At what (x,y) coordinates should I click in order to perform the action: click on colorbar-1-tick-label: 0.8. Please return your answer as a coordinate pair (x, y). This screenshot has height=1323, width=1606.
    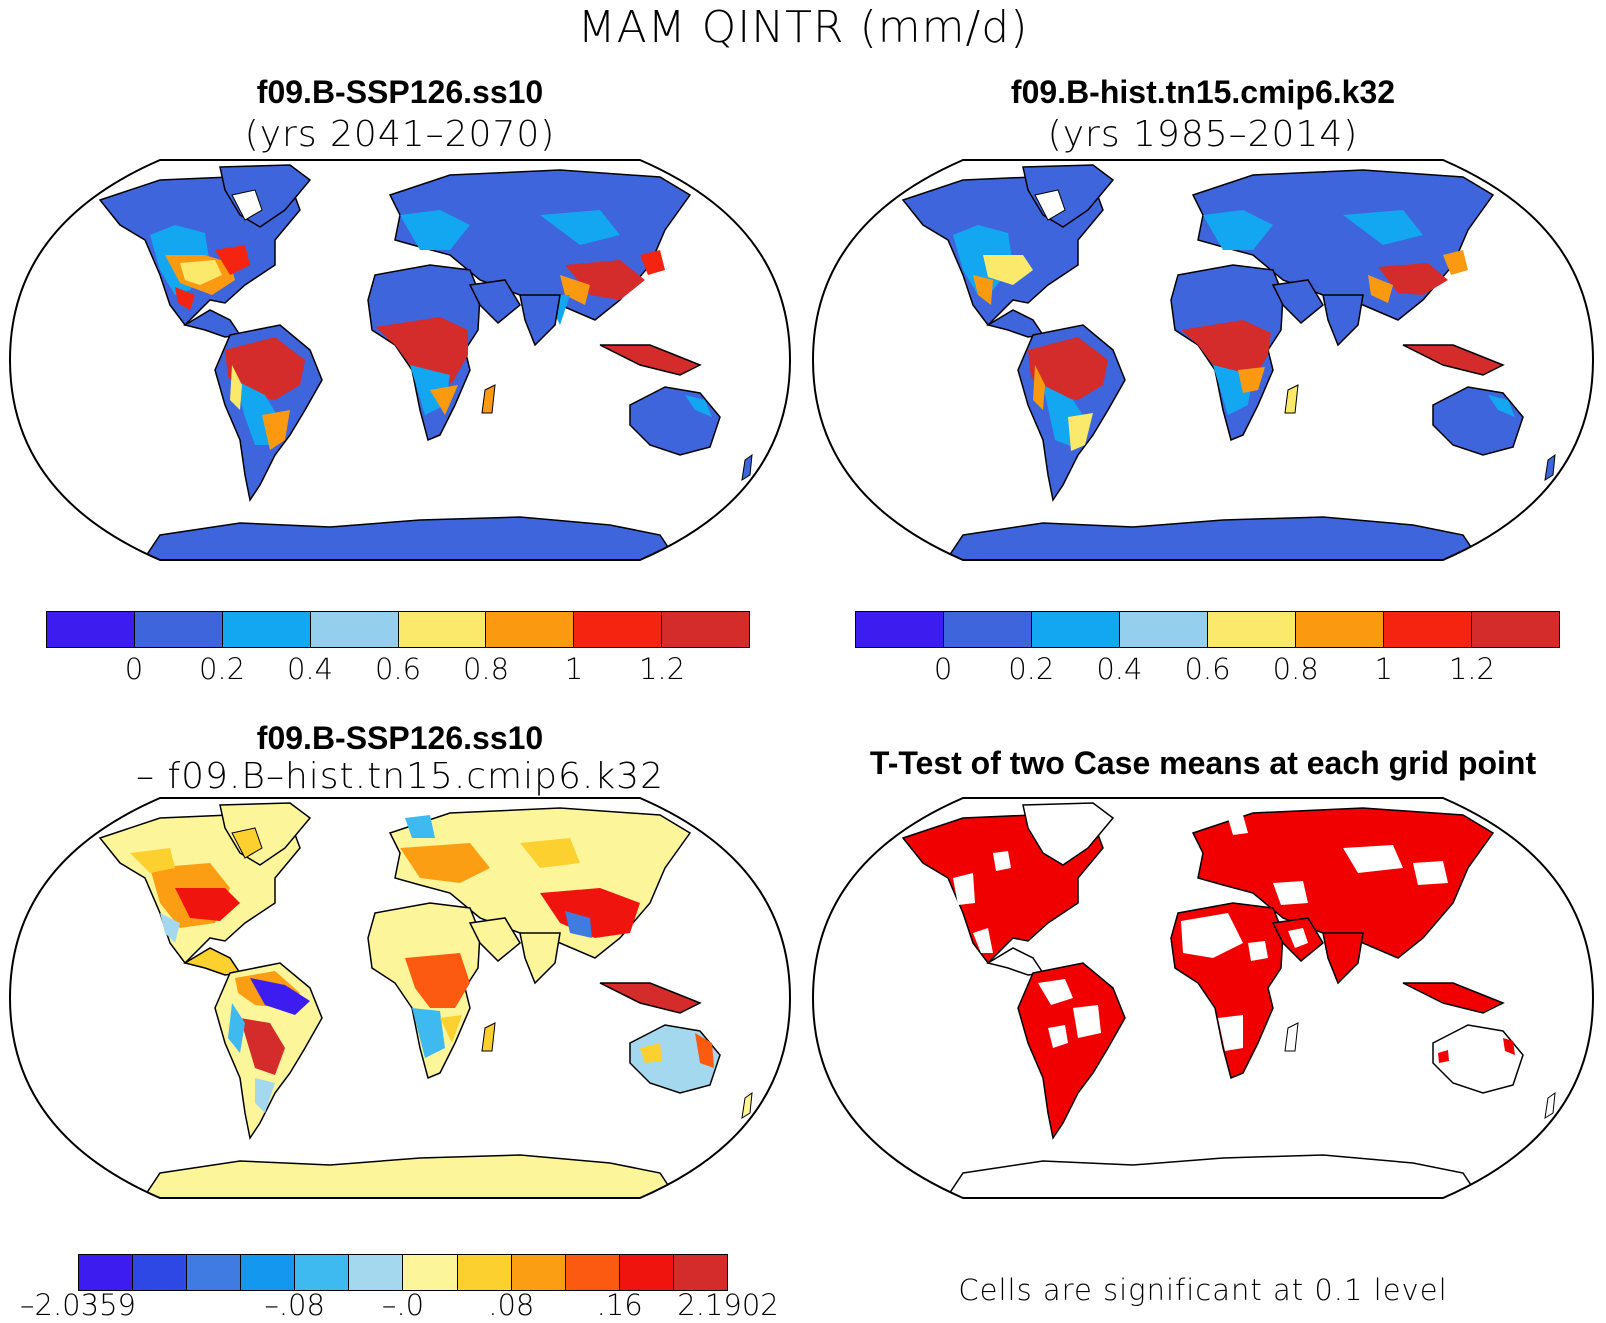
    Looking at the image, I should click on (486, 669).